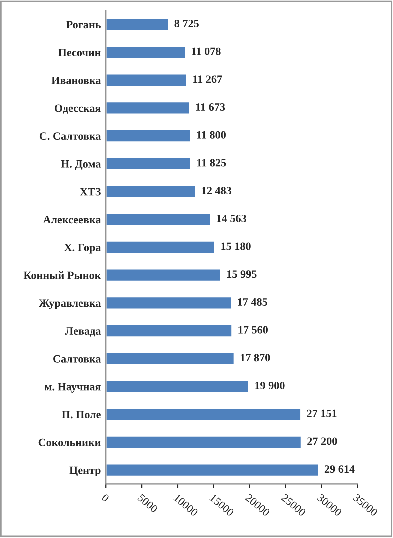  I want to click on y-tick-label: Одесская, so click(77, 109).